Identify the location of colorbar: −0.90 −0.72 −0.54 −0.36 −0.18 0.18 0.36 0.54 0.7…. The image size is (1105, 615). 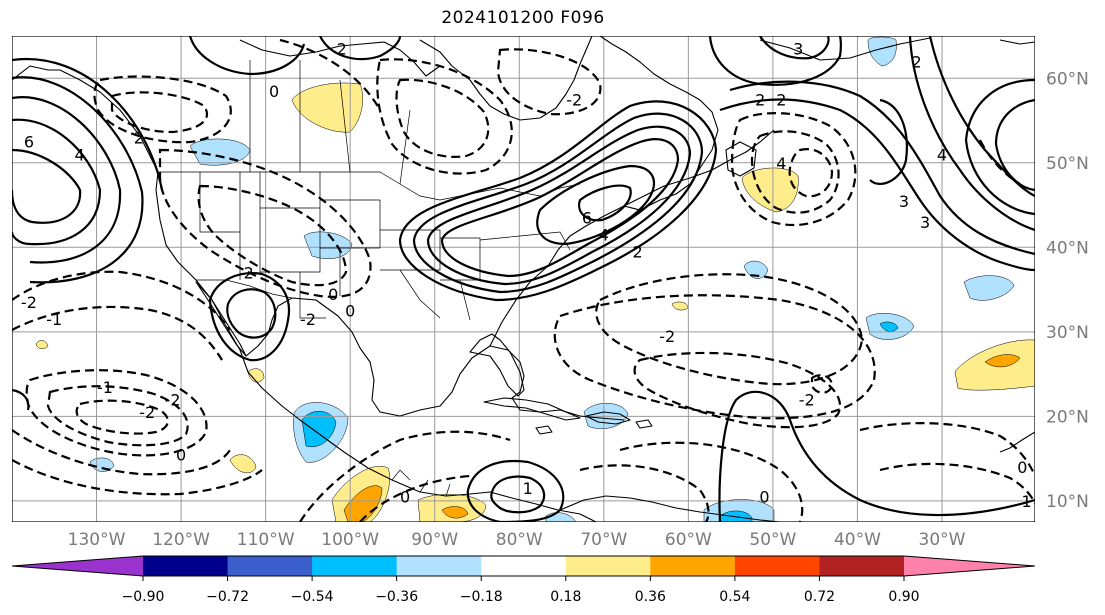
(523, 580).